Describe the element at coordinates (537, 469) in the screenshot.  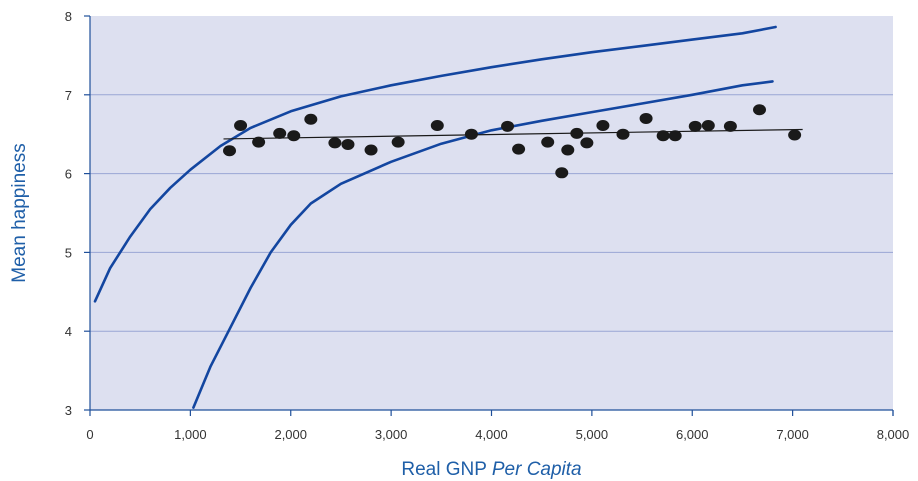
I see `x-axis-title-italic: Per Capita` at that location.